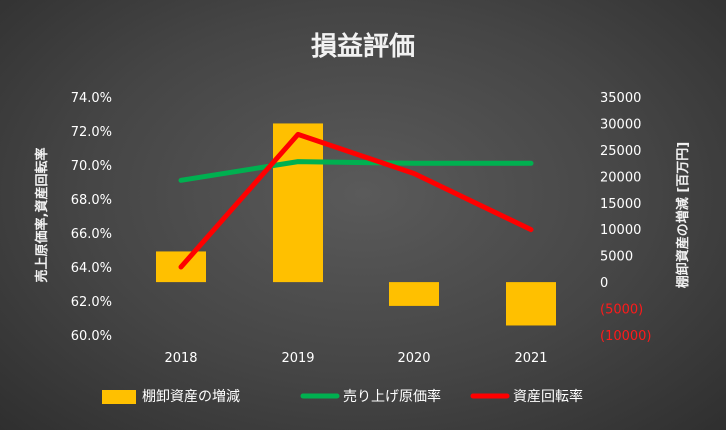  What do you see at coordinates (626, 336) in the screenshot?
I see `right-tick-label: (10000)` at bounding box center [626, 336].